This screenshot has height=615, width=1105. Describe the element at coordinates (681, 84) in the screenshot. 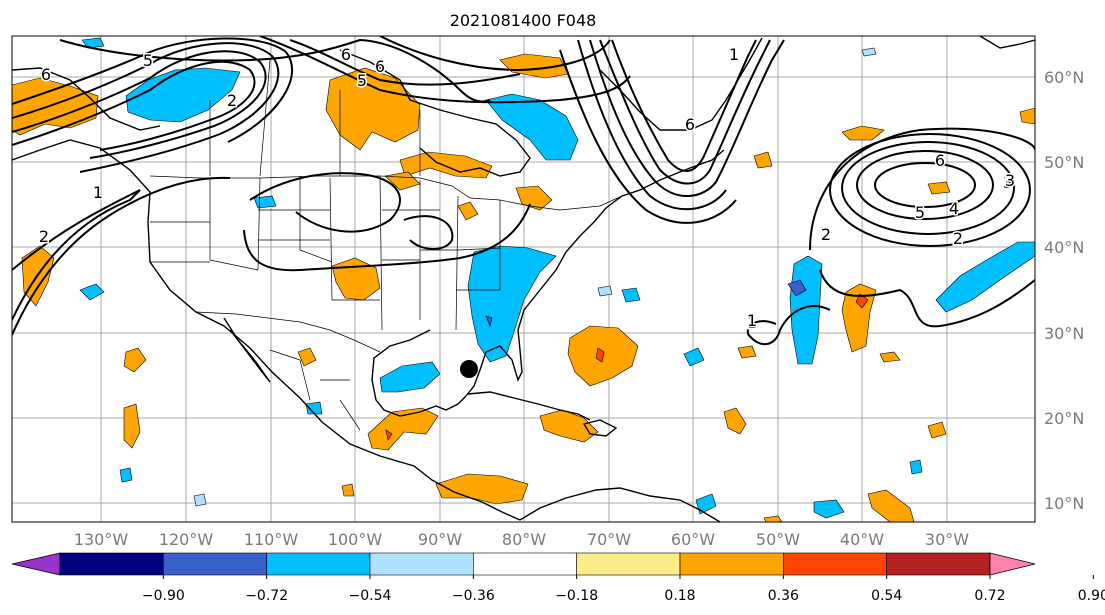

I see `labrador-coast` at that location.